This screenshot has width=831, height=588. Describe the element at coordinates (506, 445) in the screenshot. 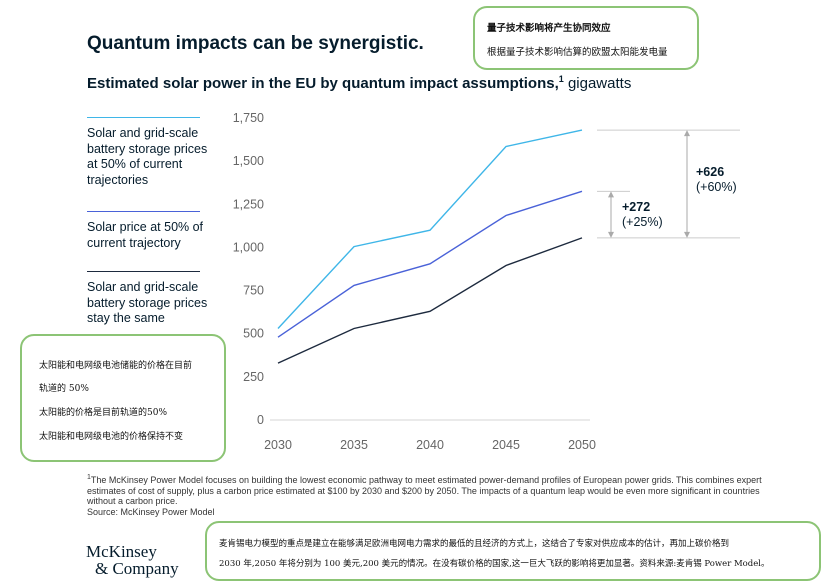

I see `x-tick-label: 2045` at that location.